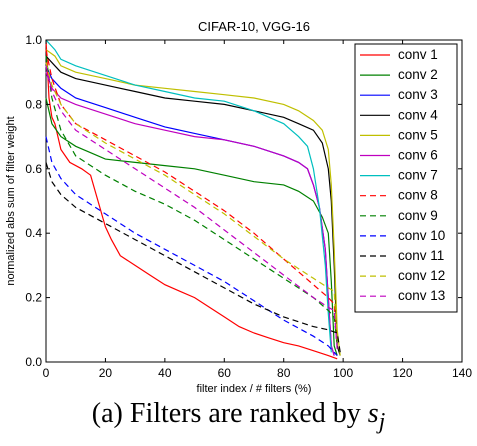  What do you see at coordinates (421, 235) in the screenshot?
I see `legend-label: conv 10` at bounding box center [421, 235].